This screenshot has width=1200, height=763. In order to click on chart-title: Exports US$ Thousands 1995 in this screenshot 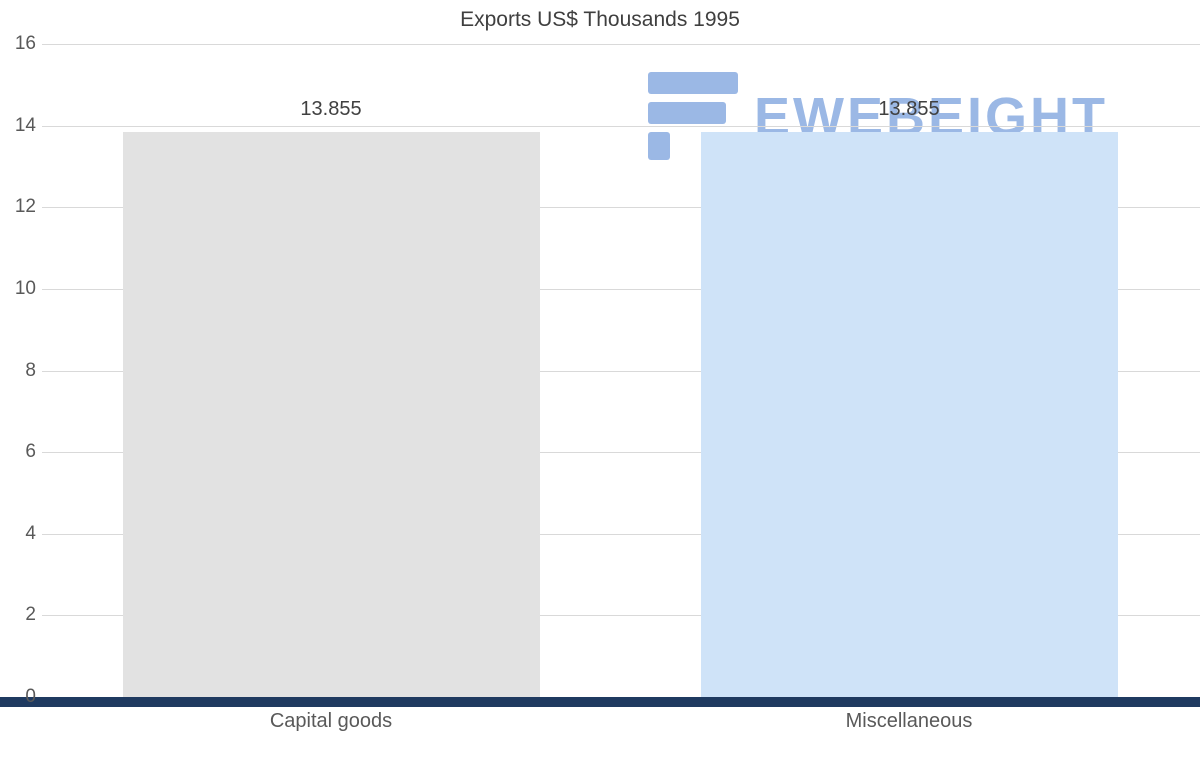, I will do `click(600, 19)`.